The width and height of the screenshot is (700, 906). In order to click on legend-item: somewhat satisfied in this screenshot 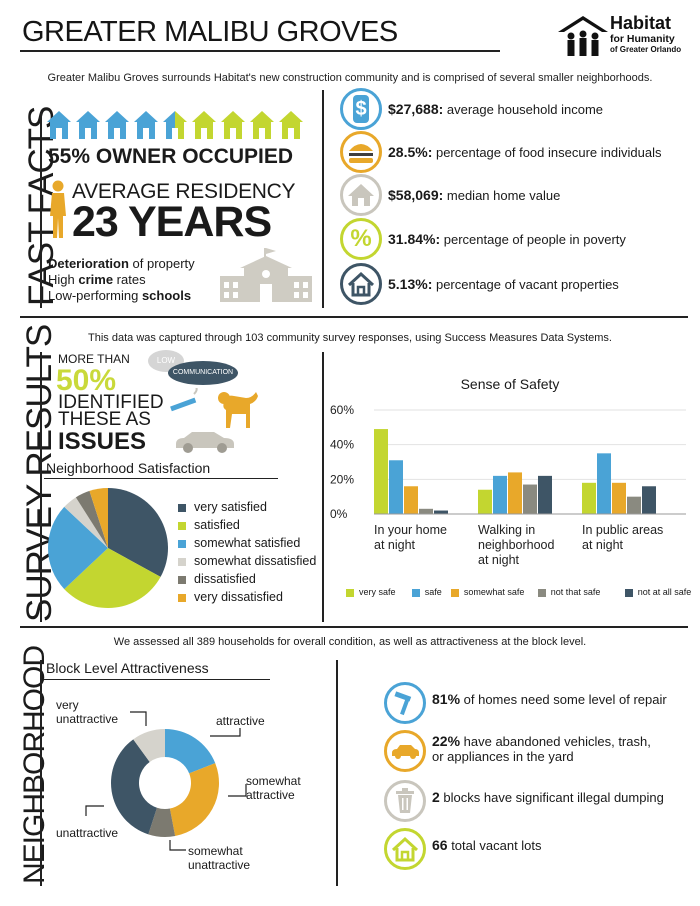, I will do `click(239, 543)`.